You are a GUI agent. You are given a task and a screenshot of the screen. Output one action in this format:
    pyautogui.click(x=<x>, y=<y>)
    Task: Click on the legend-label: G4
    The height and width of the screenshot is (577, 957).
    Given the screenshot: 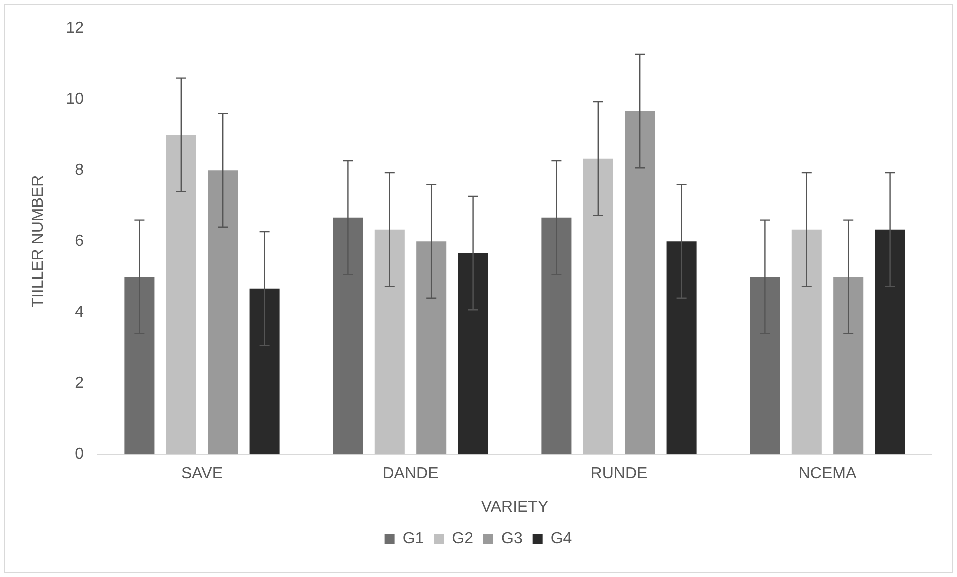 What is the action you would take?
    pyautogui.click(x=561, y=539)
    